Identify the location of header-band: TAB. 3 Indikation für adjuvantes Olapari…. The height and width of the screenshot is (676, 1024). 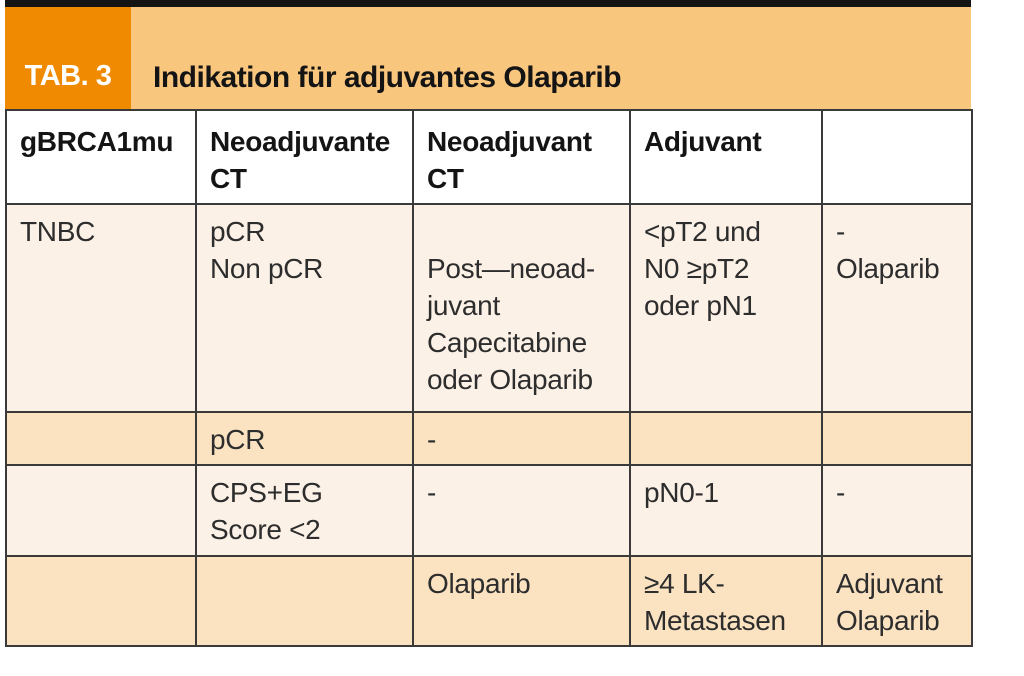
(488, 58).